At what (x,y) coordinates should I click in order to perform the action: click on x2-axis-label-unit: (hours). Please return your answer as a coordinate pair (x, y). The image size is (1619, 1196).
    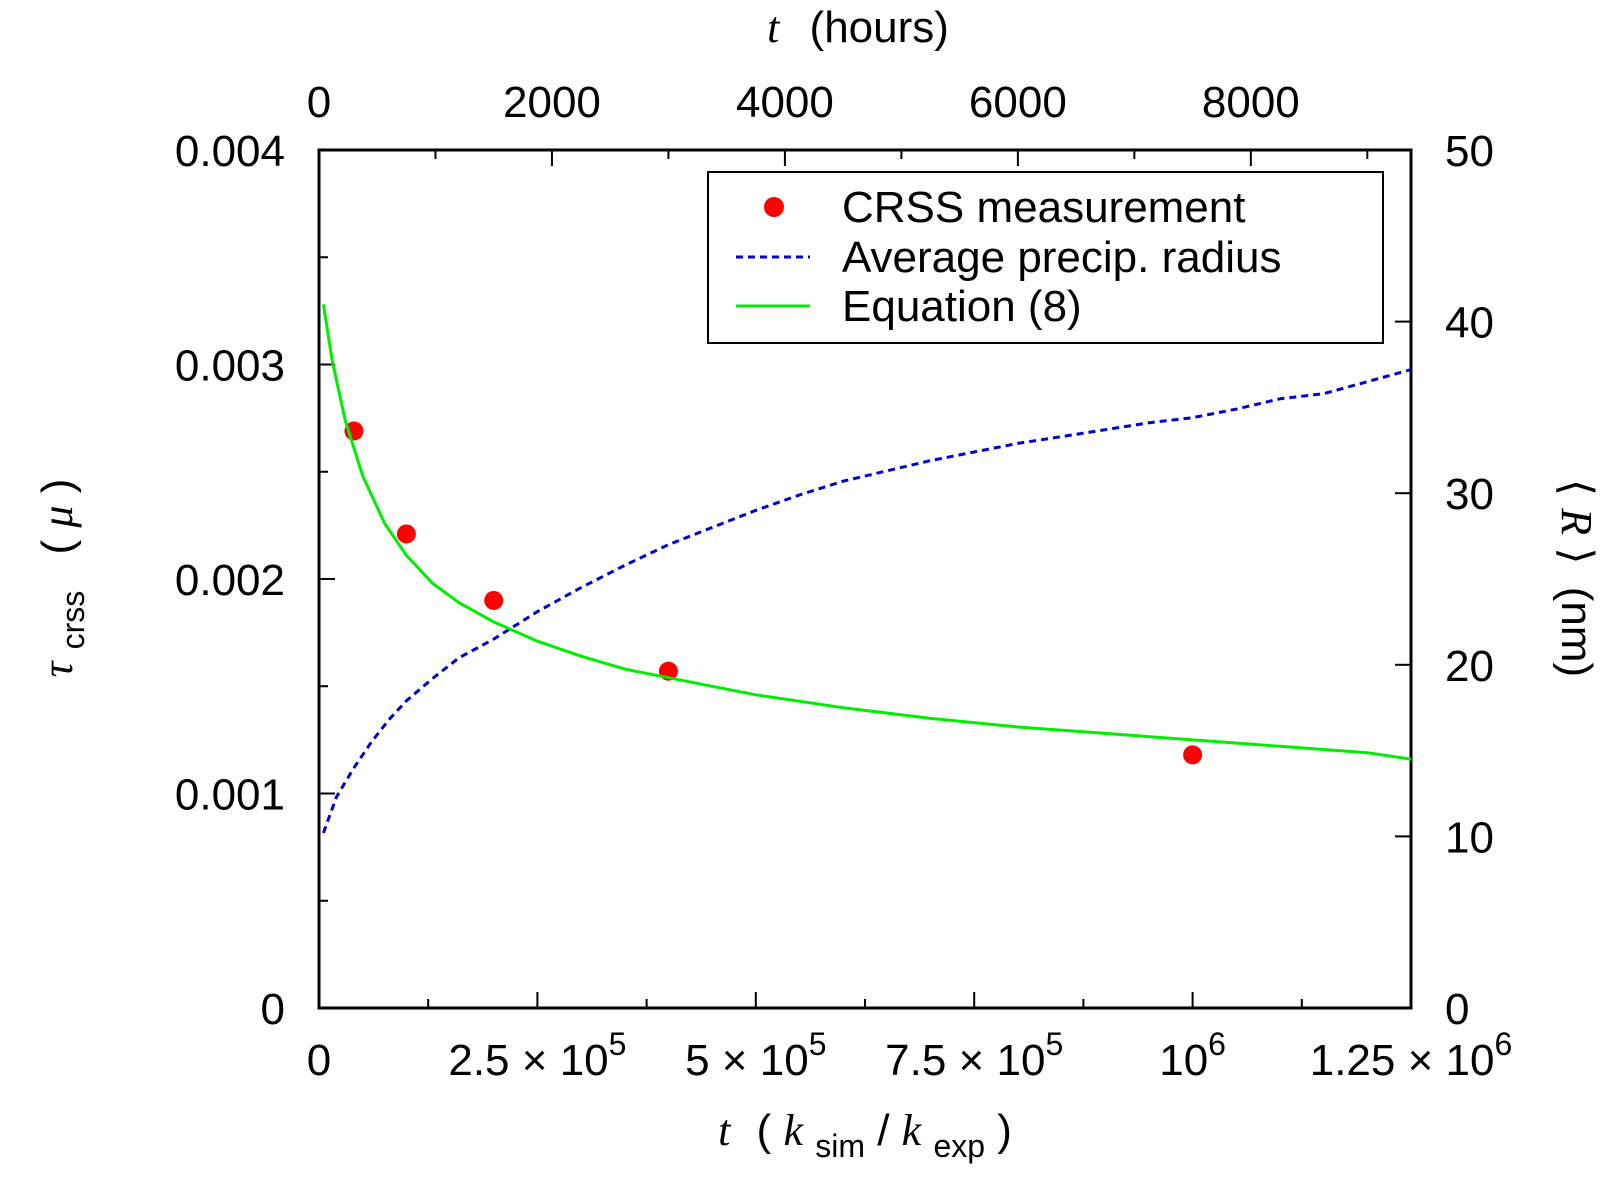
    Looking at the image, I should click on (879, 27).